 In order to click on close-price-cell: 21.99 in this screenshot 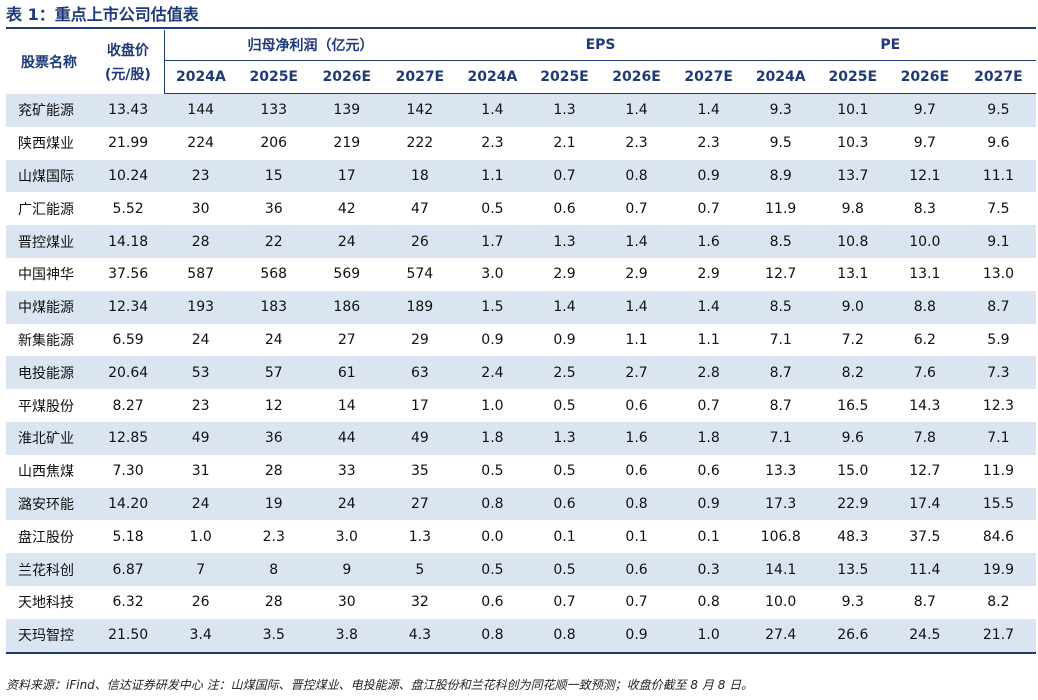, I will do `click(128, 143)`.